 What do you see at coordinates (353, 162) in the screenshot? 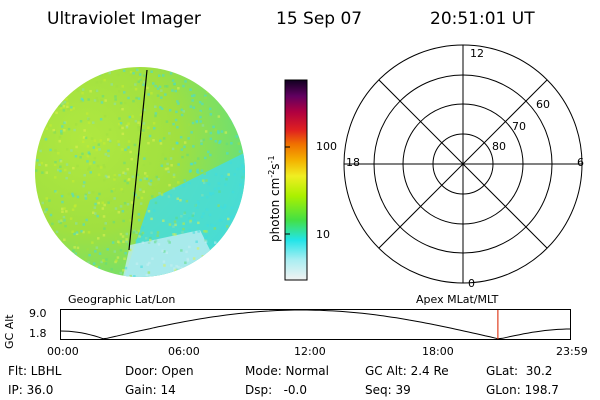
I see `mlt-label-18: 18` at bounding box center [353, 162].